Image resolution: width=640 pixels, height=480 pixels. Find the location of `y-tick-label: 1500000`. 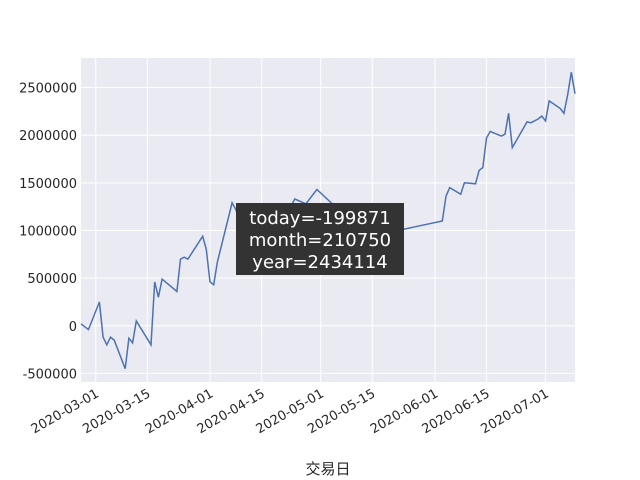

y-tick-label: 1500000 is located at coordinates (48, 184).